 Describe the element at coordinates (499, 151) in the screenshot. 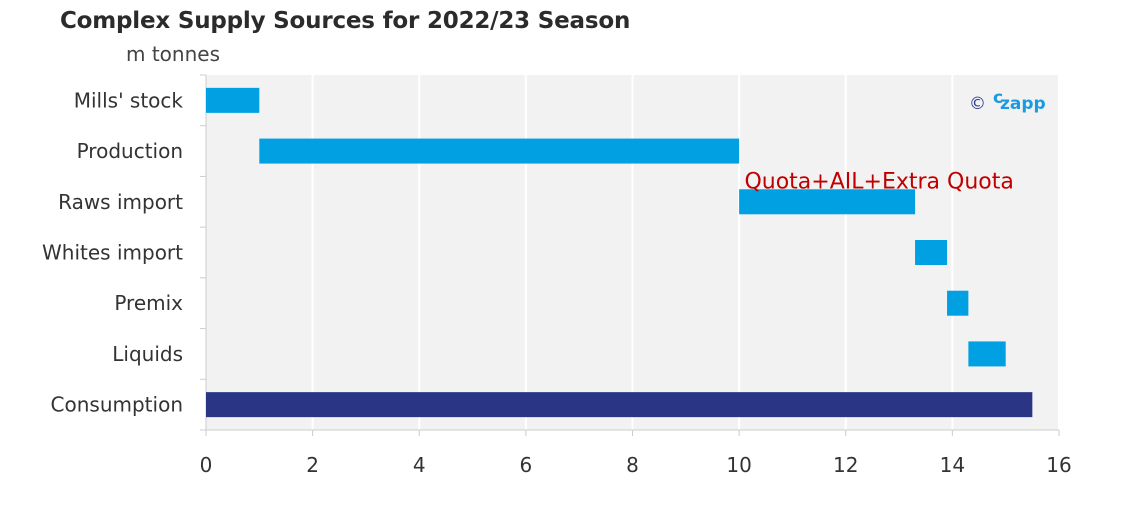

I see `bar-production` at that location.